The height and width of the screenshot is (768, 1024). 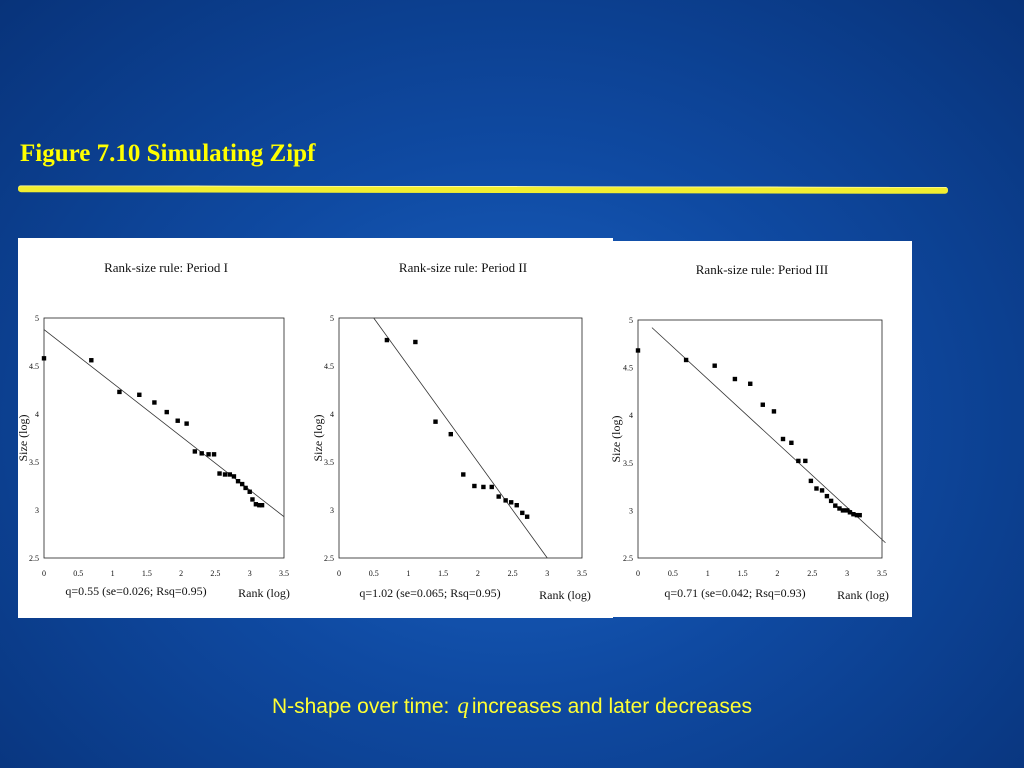 I want to click on chart-title: Rank-size rule: Period I, so click(x=166, y=267).